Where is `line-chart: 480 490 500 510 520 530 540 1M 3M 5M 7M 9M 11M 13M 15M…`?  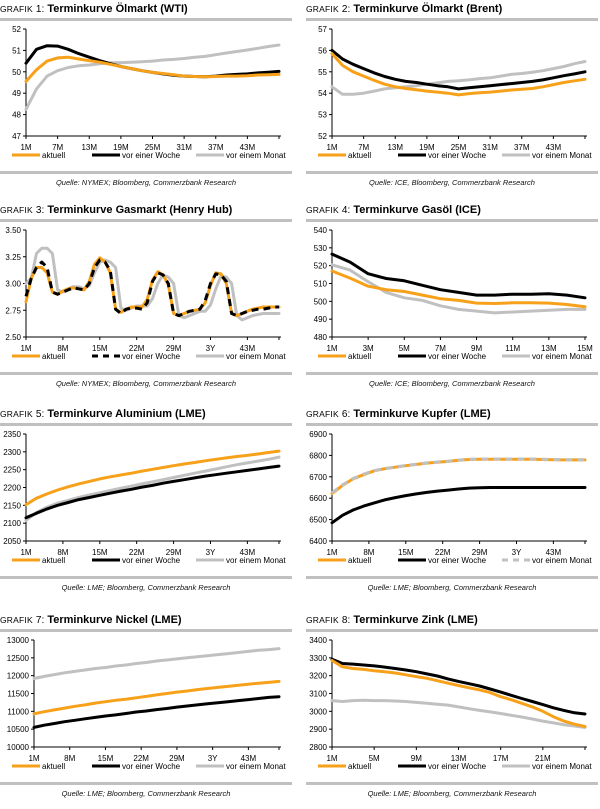 line-chart: 480 490 500 510 520 530 540 1M 3M 5M 7M 9M 11M 13M 15M… is located at coordinates (453, 293).